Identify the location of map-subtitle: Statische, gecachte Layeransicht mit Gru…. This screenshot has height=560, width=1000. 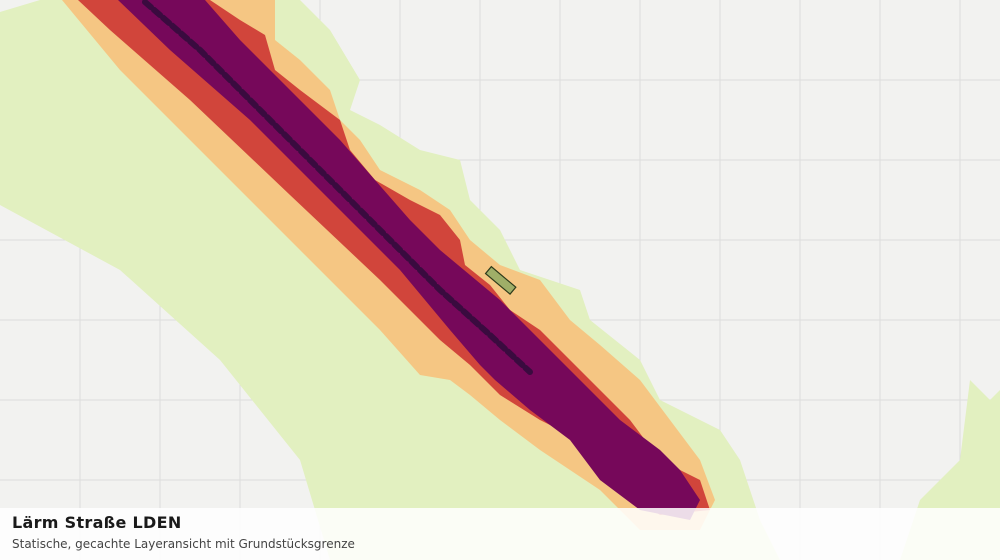
(183, 544).